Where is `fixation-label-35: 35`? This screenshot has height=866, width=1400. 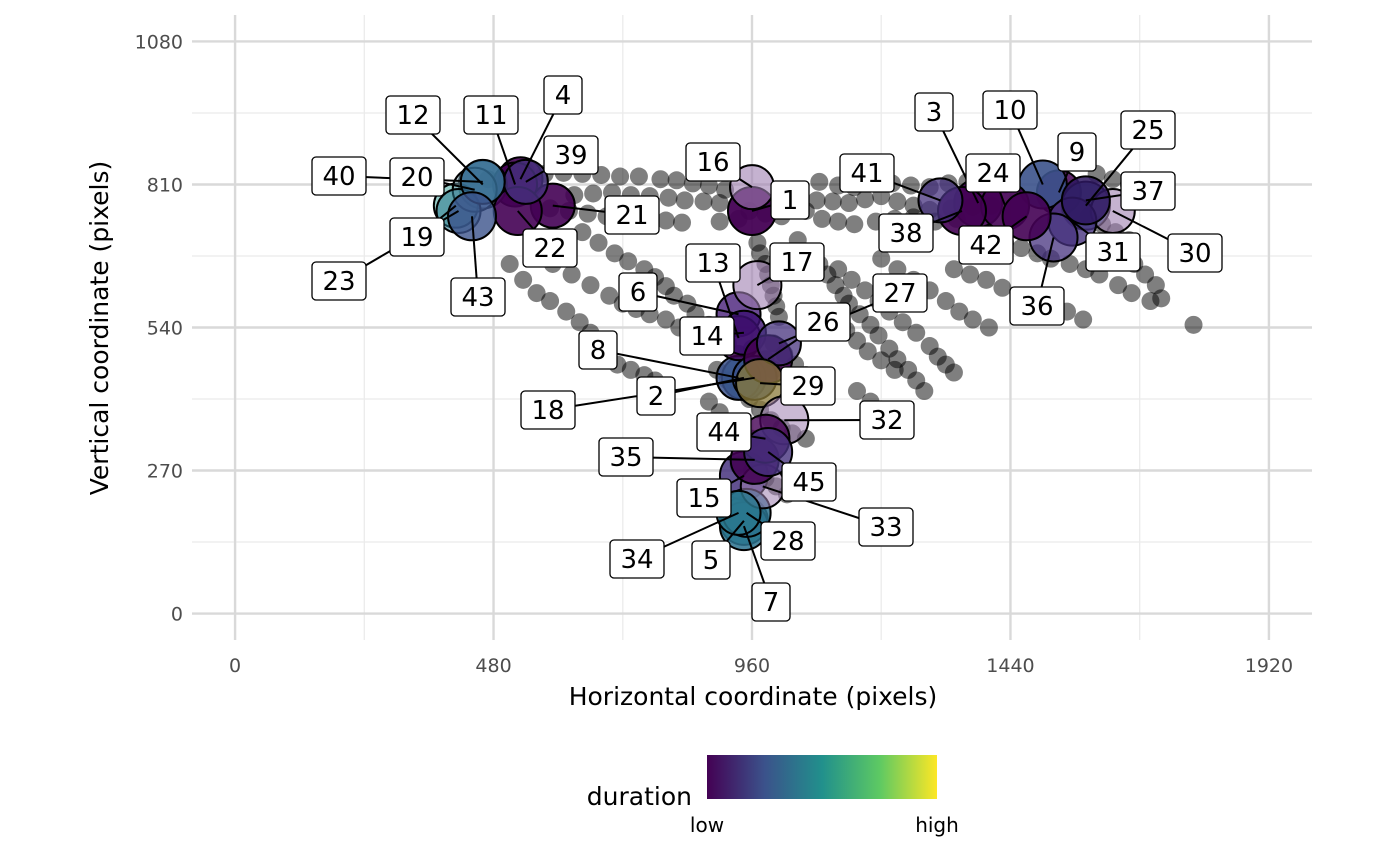 fixation-label-35: 35 is located at coordinates (625, 458).